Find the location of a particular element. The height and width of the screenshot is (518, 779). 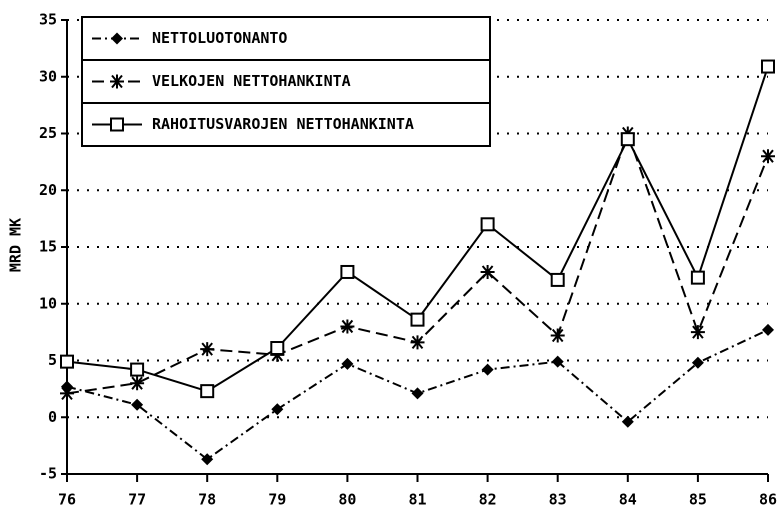

x-tick-label: 76 is located at coordinates (67, 500).